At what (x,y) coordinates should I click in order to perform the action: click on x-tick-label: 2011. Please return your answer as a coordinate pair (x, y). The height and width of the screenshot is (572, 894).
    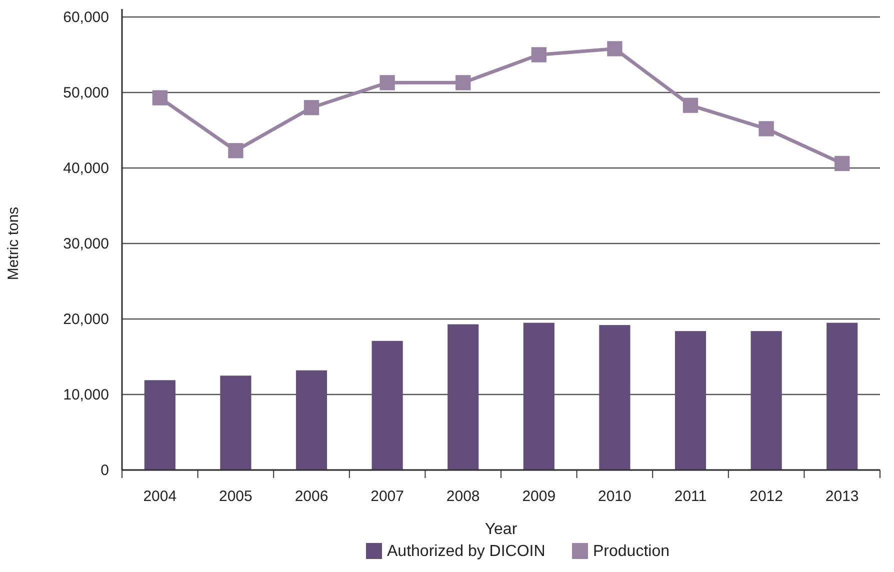
    Looking at the image, I should click on (690, 496).